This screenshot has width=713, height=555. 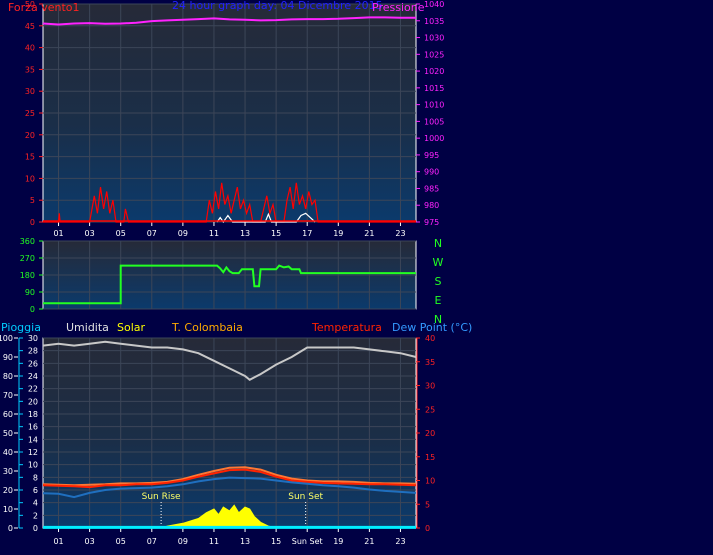 I want to click on legend-temperatura: Temperatura, so click(x=346, y=327).